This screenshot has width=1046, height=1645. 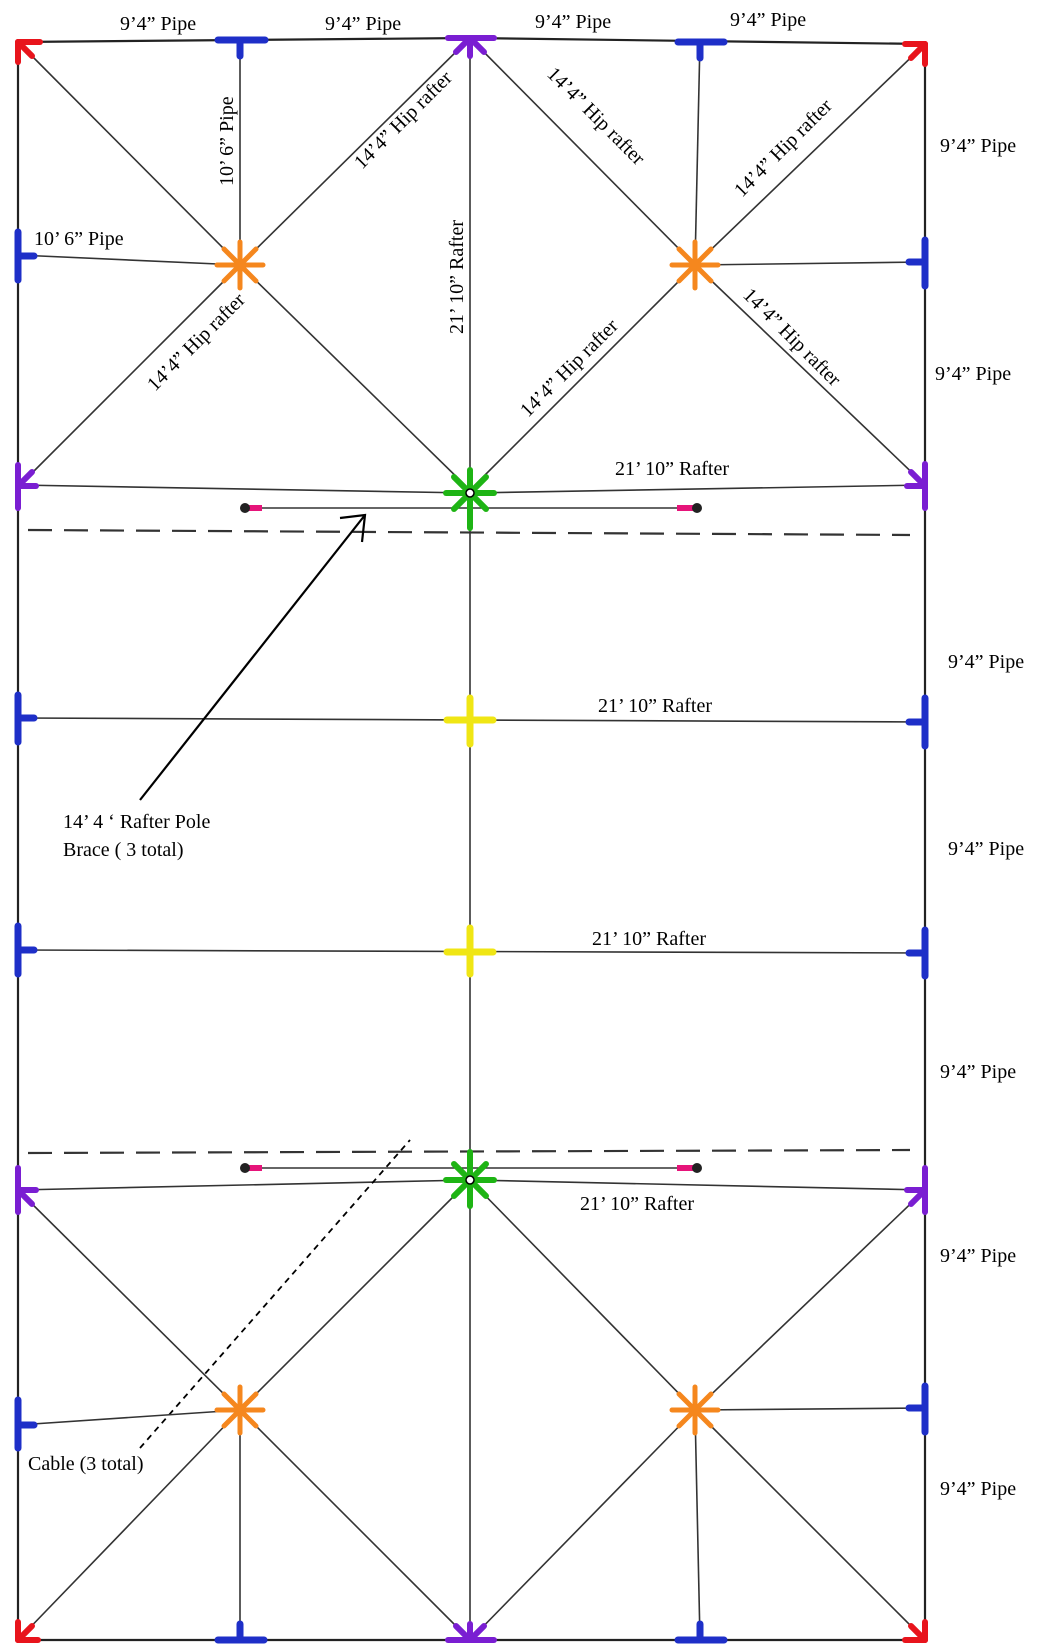 What do you see at coordinates (158, 24) in the screenshot?
I see `label-top-pipe-1: 9’4” Pipe` at bounding box center [158, 24].